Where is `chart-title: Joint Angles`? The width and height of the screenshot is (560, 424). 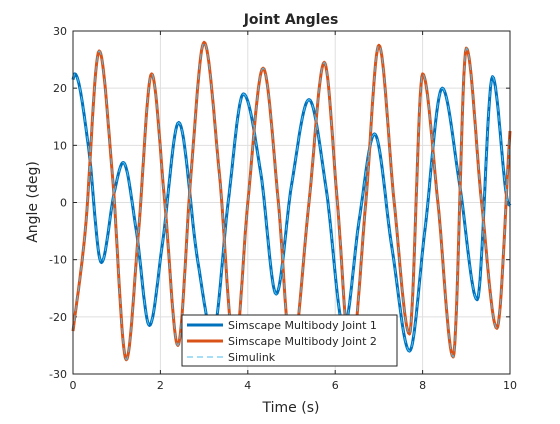 chart-title: Joint Angles is located at coordinates (291, 20).